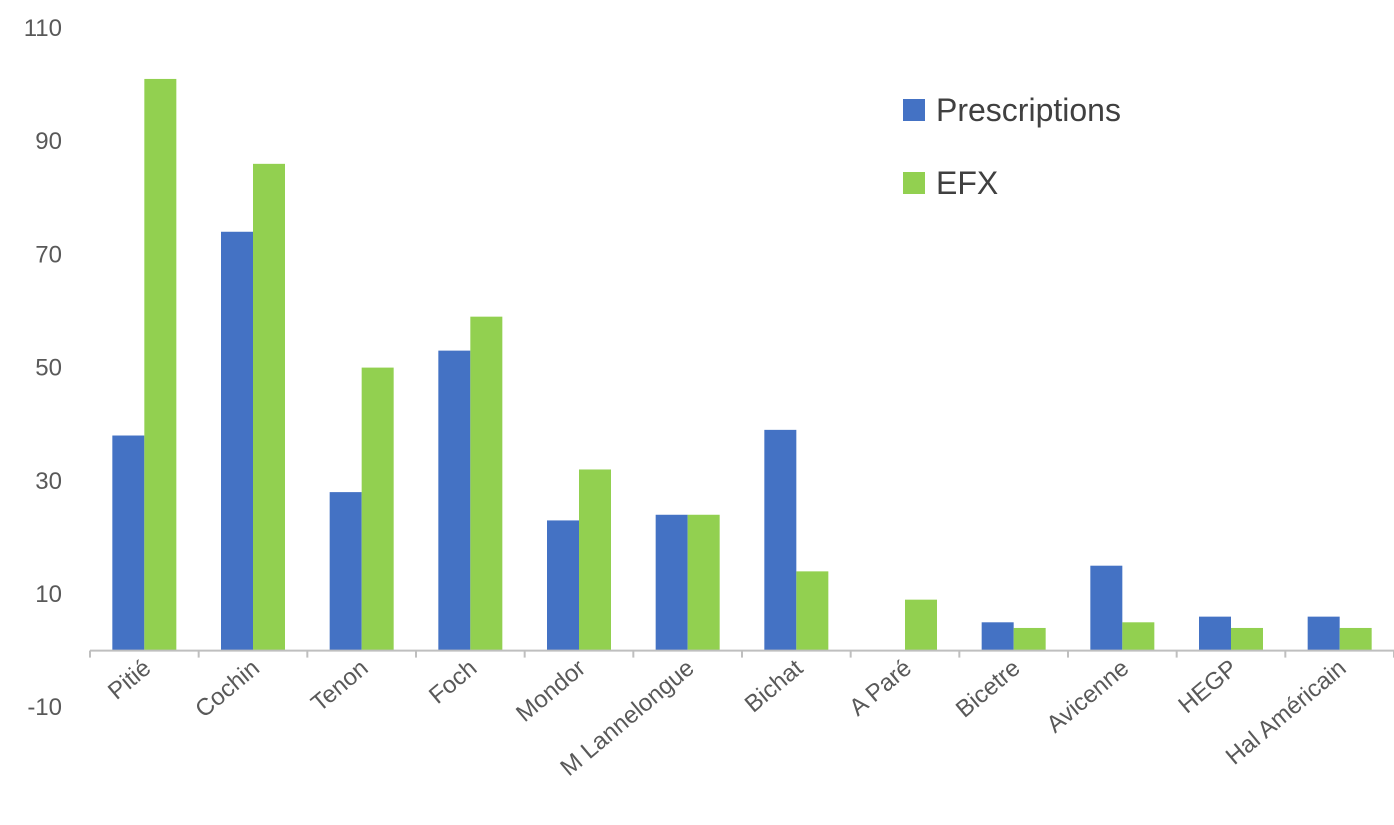  What do you see at coordinates (1028, 110) in the screenshot?
I see `legend-label: Prescriptions` at bounding box center [1028, 110].